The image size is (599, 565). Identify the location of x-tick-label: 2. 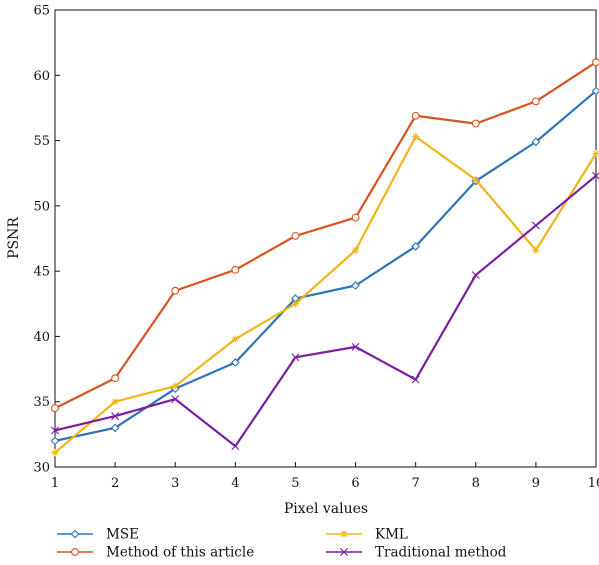
(115, 483).